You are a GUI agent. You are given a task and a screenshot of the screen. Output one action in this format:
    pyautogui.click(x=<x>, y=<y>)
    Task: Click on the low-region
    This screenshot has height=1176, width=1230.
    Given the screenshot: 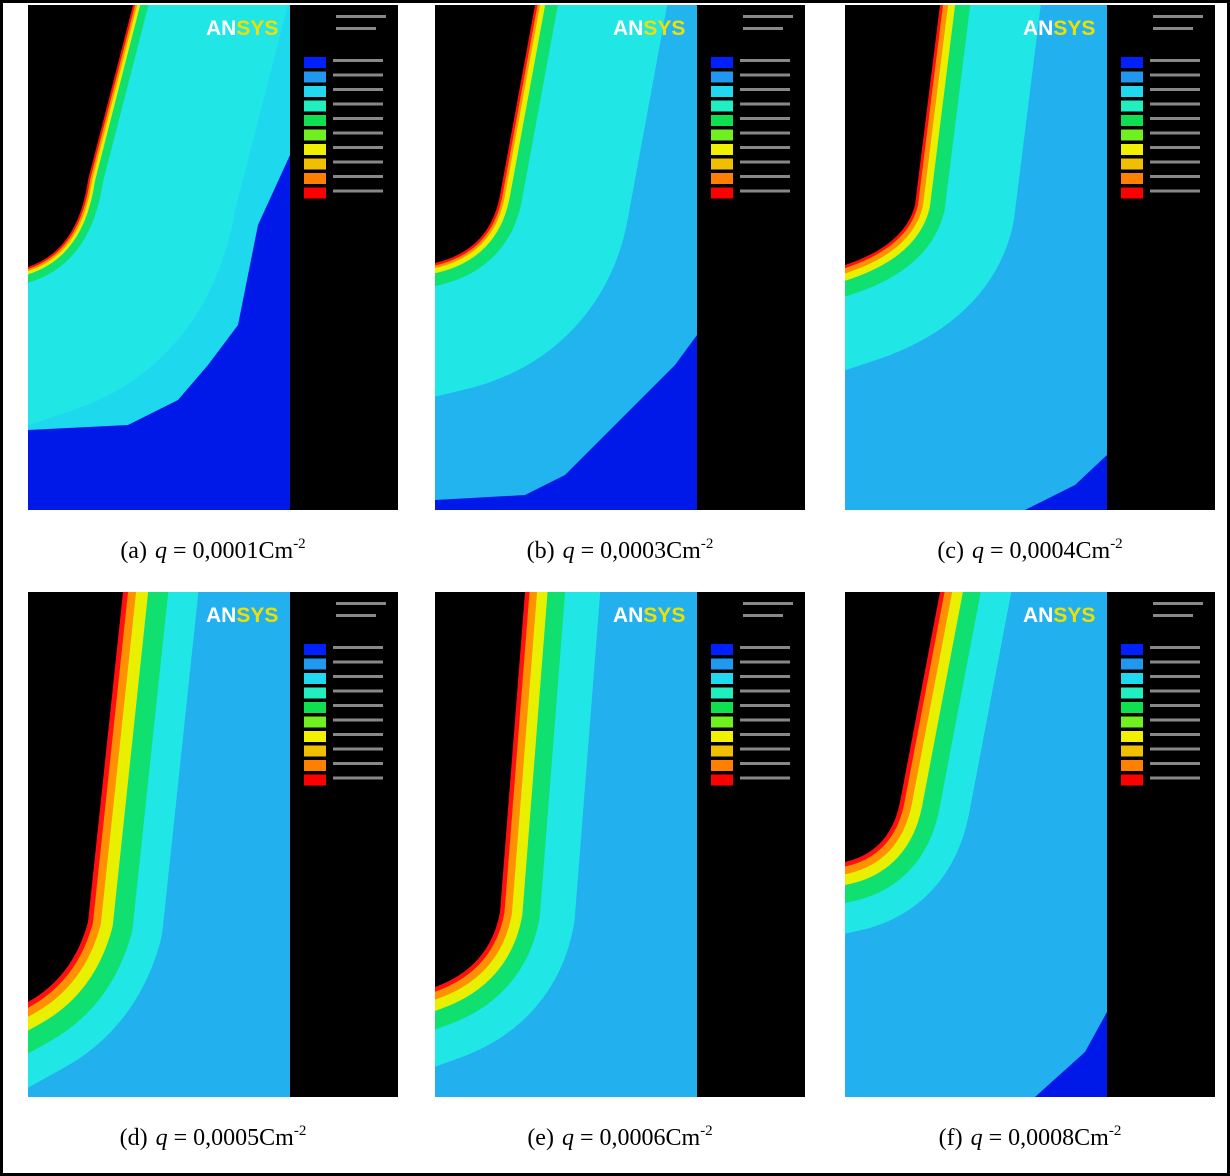 What is the action you would take?
    pyautogui.click(x=1066, y=482)
    